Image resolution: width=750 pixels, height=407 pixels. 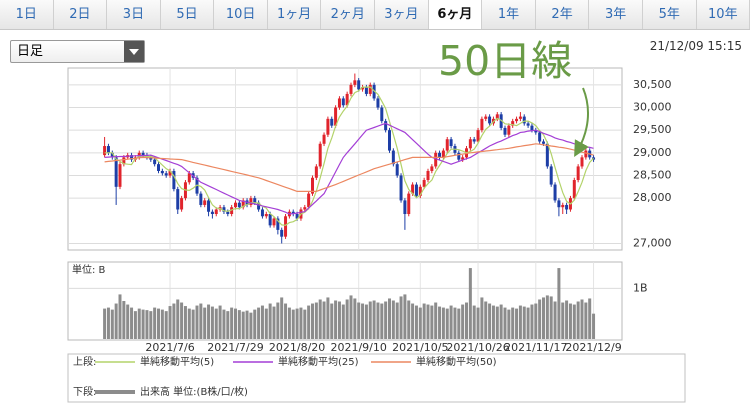 I want to click on tab: 3年, so click(x=616, y=14).